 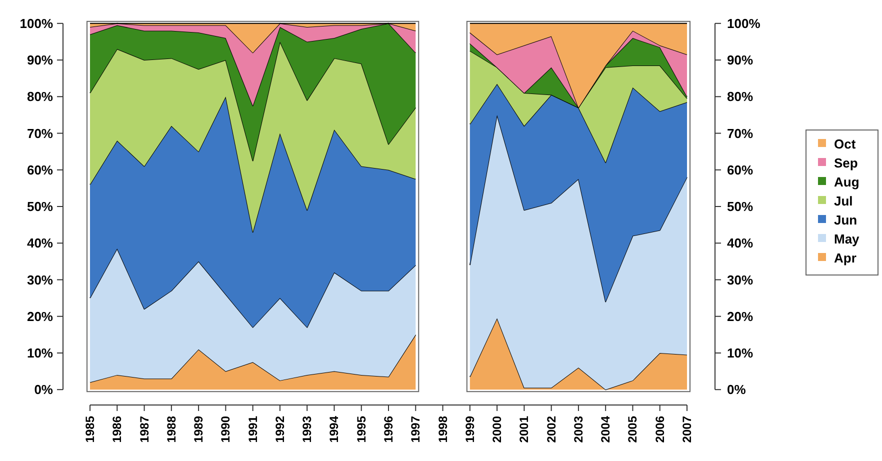 I want to click on x-tick-label: 1988, so click(x=171, y=429).